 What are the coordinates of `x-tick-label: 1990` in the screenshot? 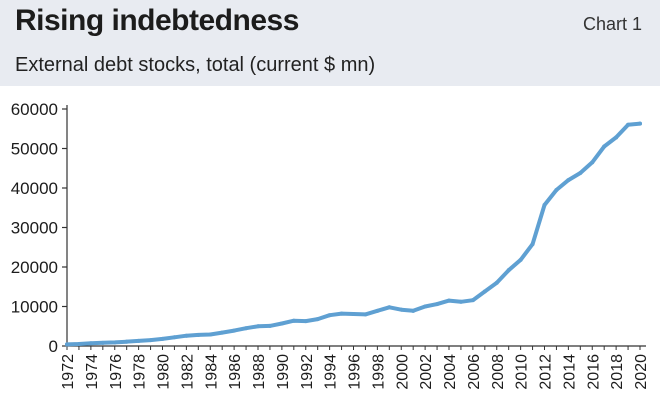 It's located at (283, 372).